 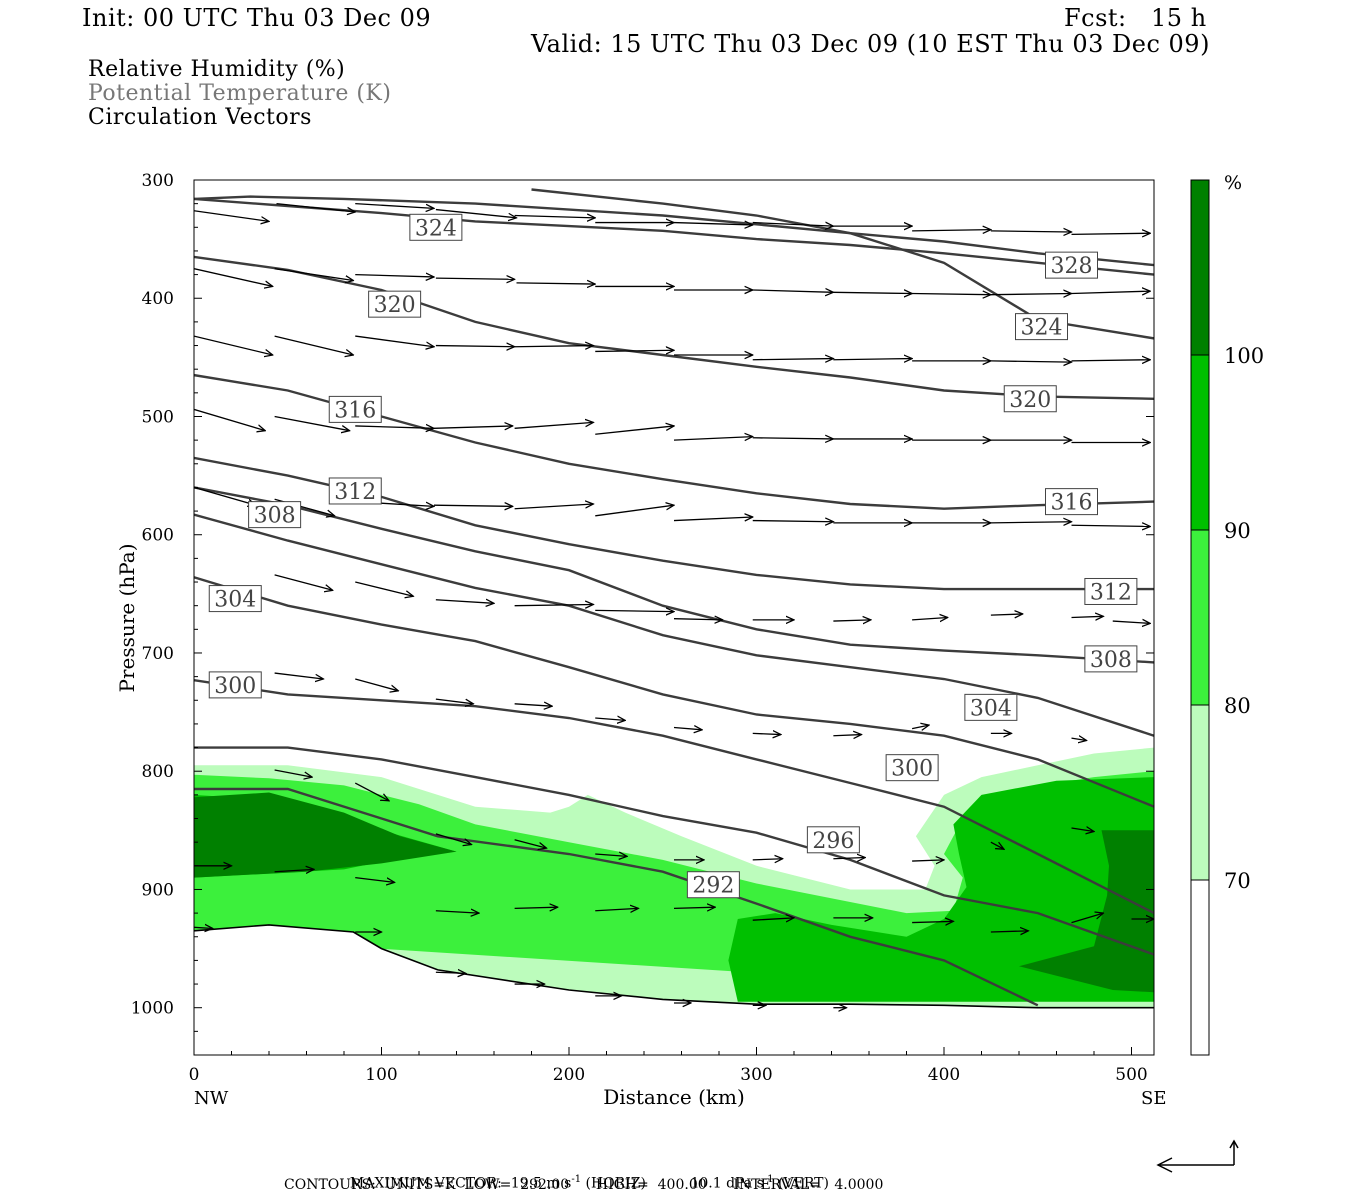 What do you see at coordinates (1237, 706) in the screenshot?
I see `colorbar-level-label: 80` at bounding box center [1237, 706].